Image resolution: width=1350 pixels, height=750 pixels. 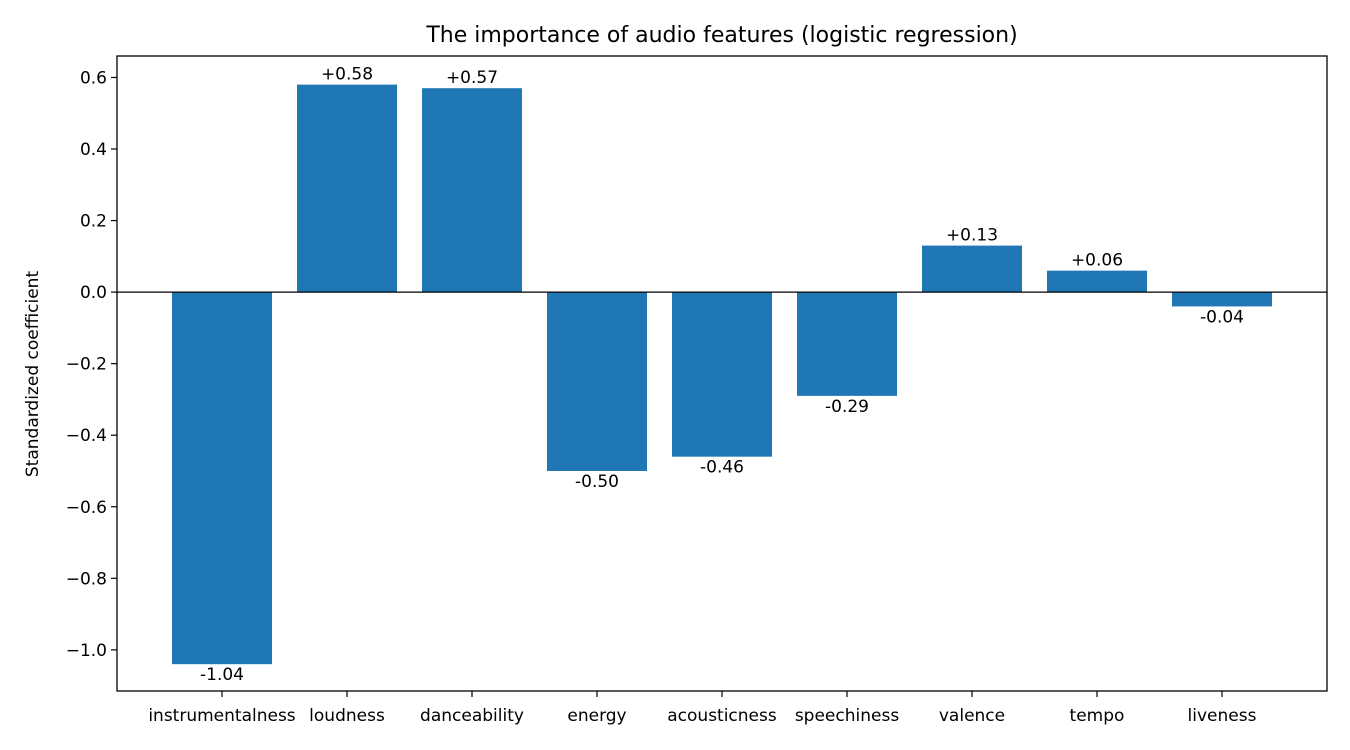 I want to click on x-tick-label: speechiness, so click(x=847, y=716).